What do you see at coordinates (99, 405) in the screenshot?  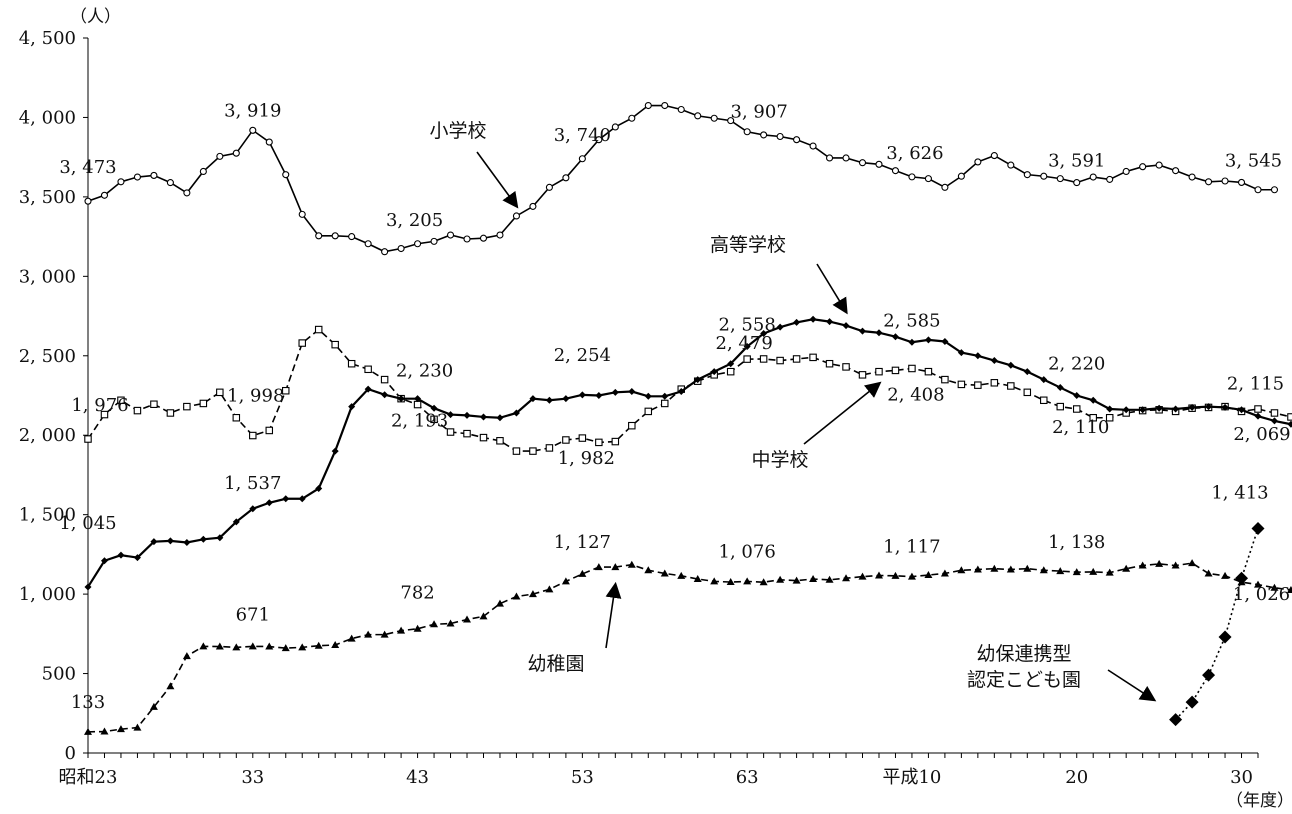 I see `data-label: 1, 976` at bounding box center [99, 405].